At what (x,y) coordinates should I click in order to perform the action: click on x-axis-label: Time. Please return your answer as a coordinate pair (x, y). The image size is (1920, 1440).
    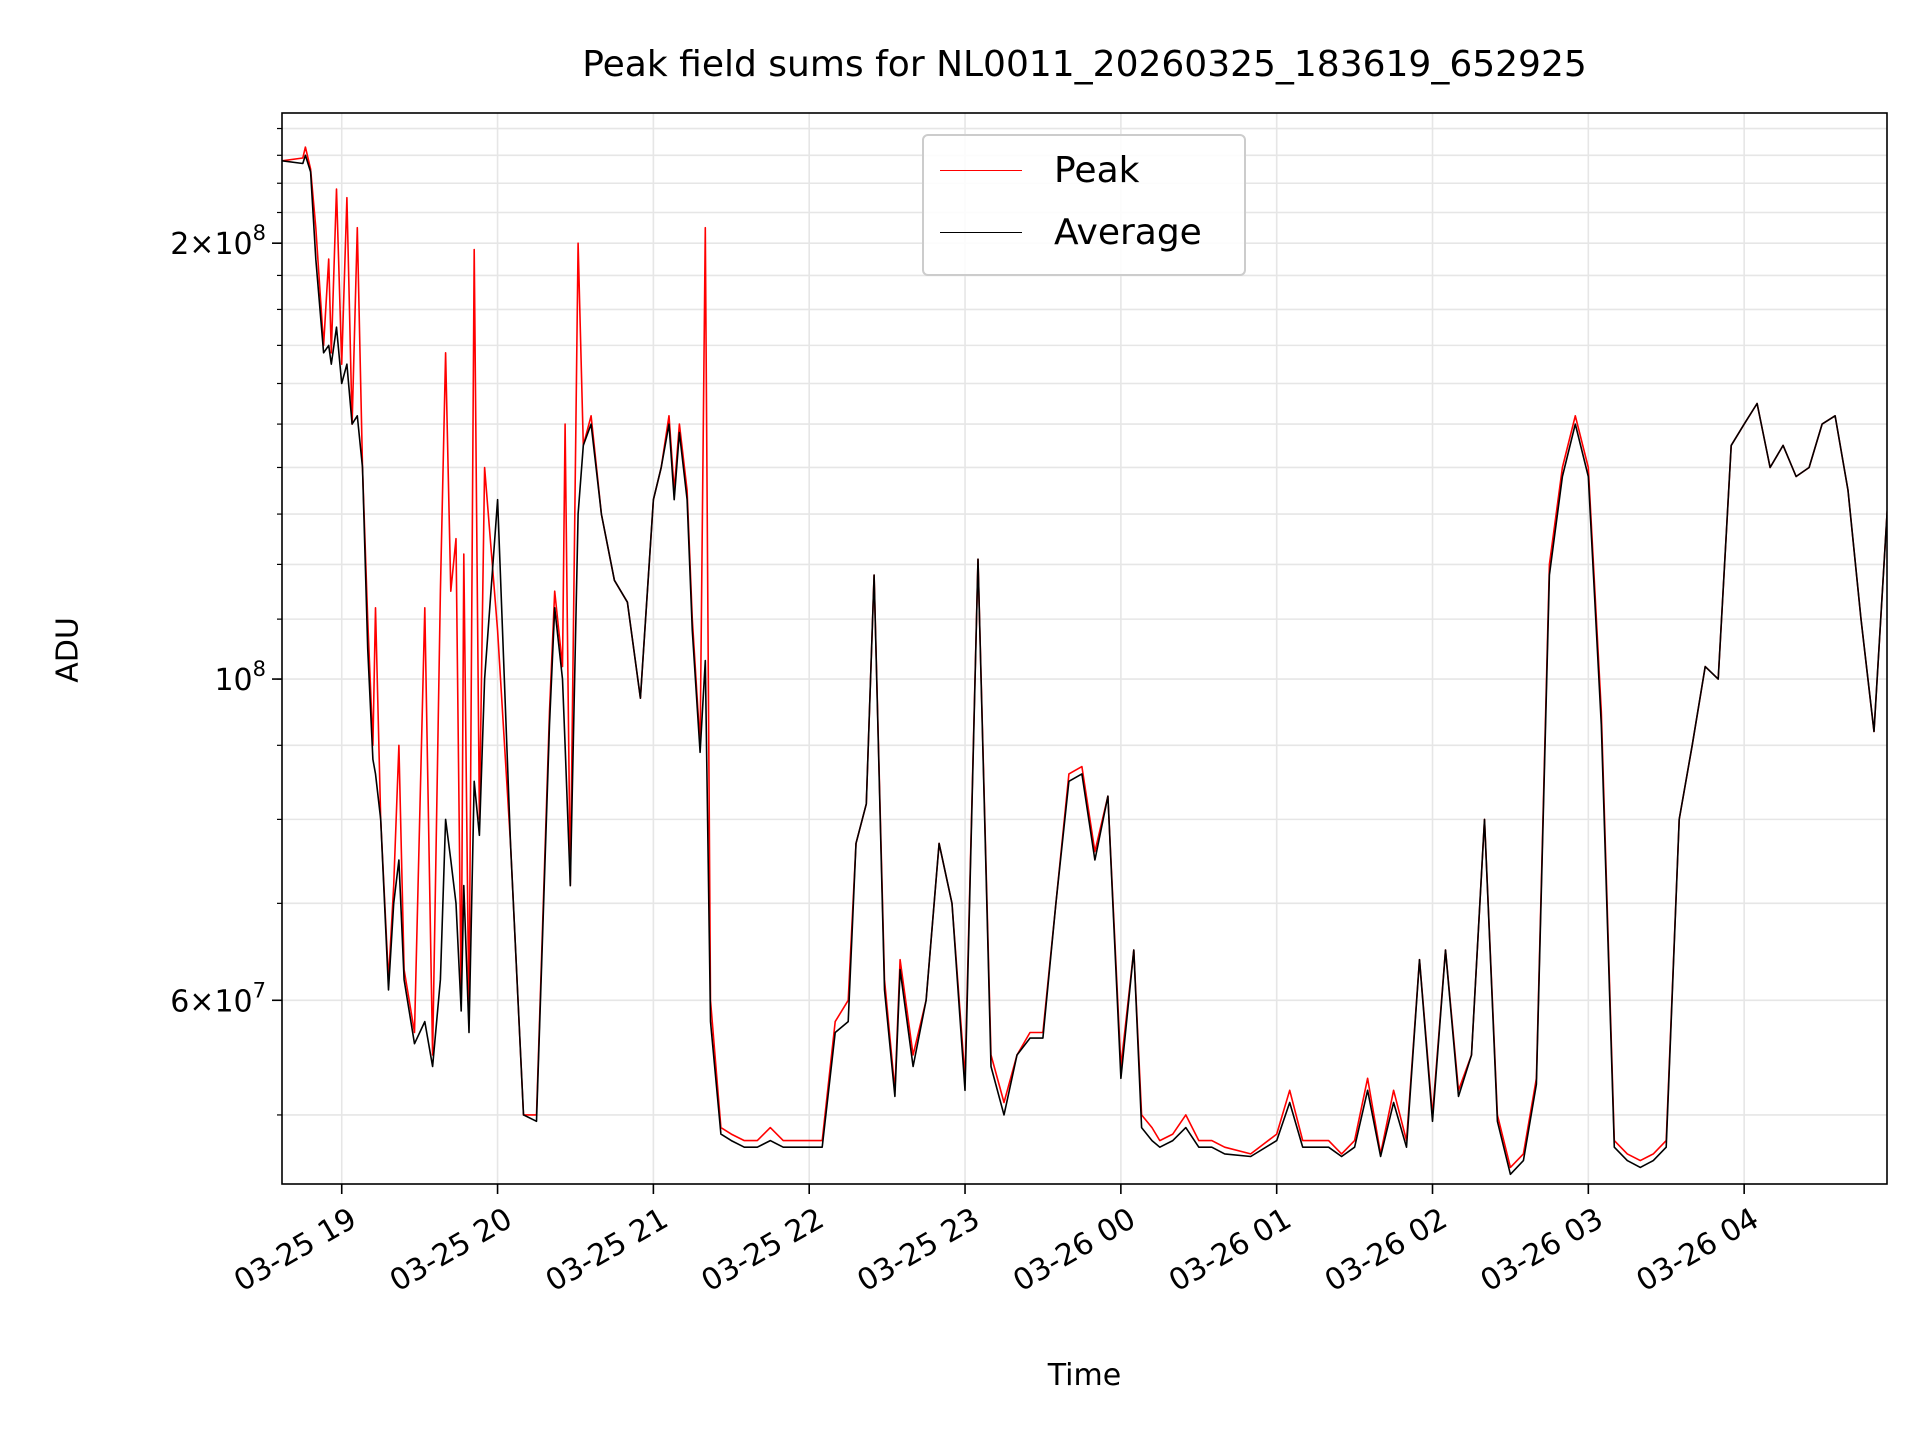
    Looking at the image, I should click on (1084, 1375).